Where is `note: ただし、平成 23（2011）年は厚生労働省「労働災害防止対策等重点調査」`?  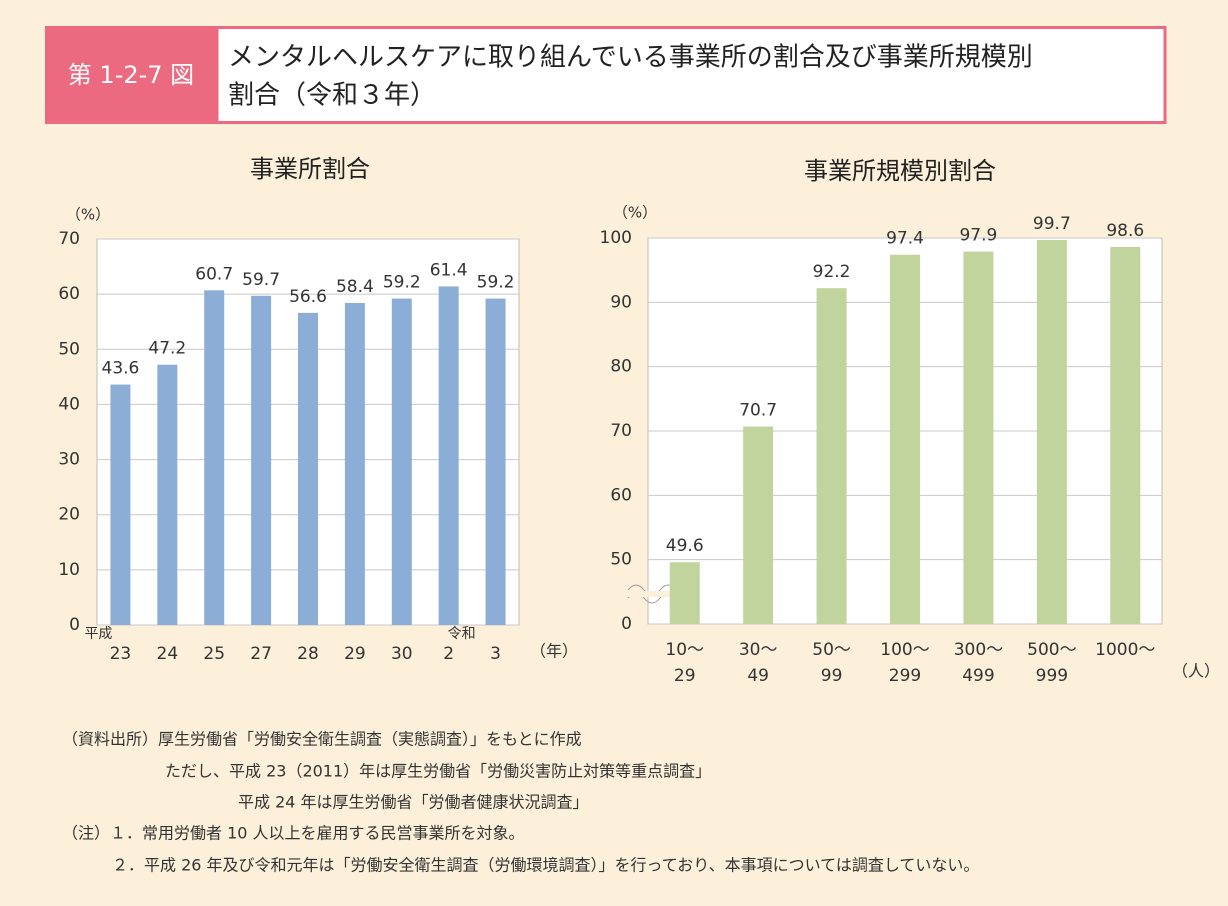
note: ただし、平成 23（2011）年は厚生労働省「労働災害防止対策等重点調査」 is located at coordinates (438, 771).